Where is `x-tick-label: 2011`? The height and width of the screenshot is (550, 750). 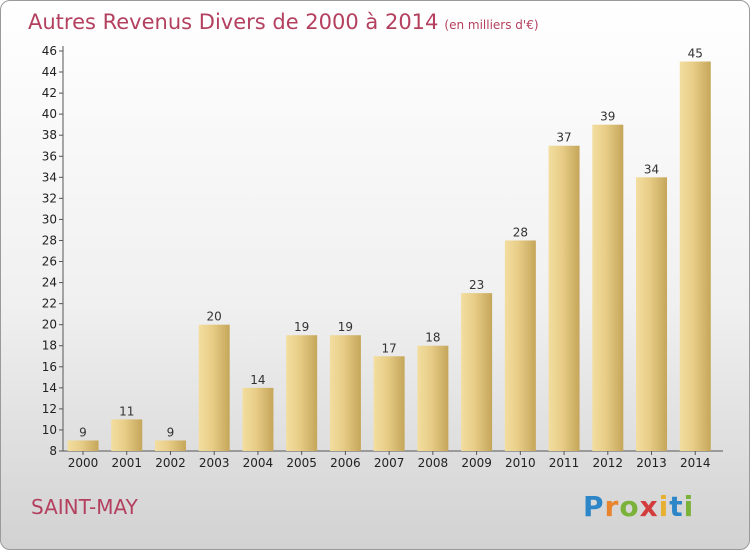 x-tick-label: 2011 is located at coordinates (564, 463).